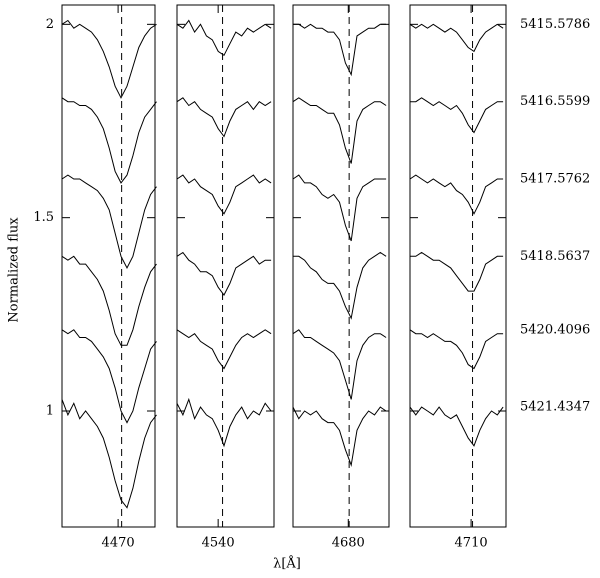 Image resolution: width=600 pixels, height=578 pixels. Describe the element at coordinates (287, 564) in the screenshot. I see `x-axis-label: λ[Å]` at that location.